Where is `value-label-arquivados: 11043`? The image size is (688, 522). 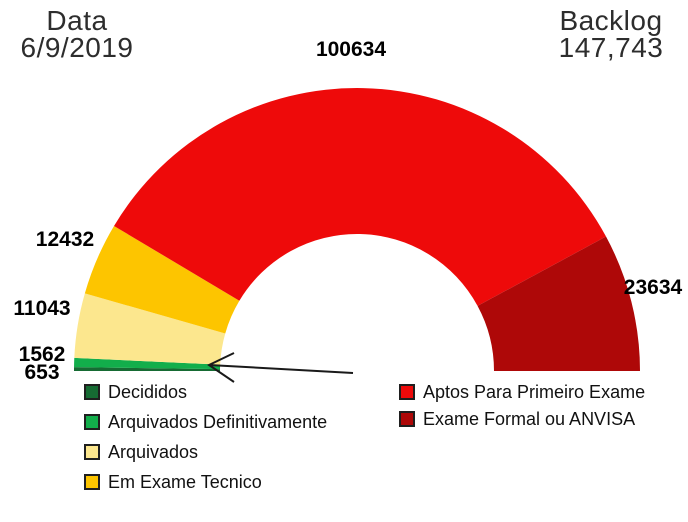
value-label-arquivados: 11043 is located at coordinates (42, 308).